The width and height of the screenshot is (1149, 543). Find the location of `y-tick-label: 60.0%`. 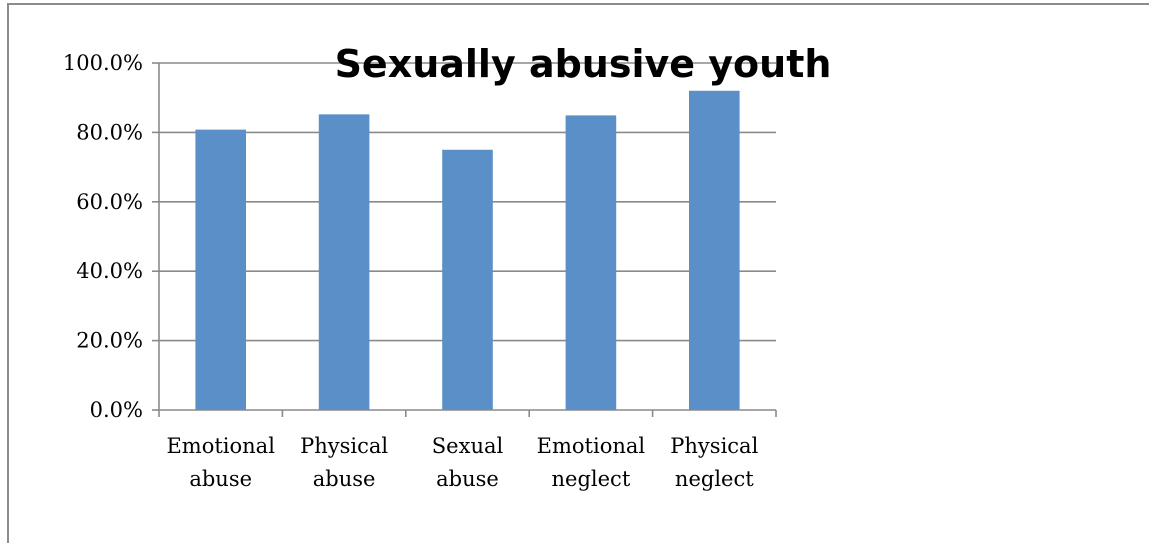

y-tick-label: 60.0% is located at coordinates (109, 202).